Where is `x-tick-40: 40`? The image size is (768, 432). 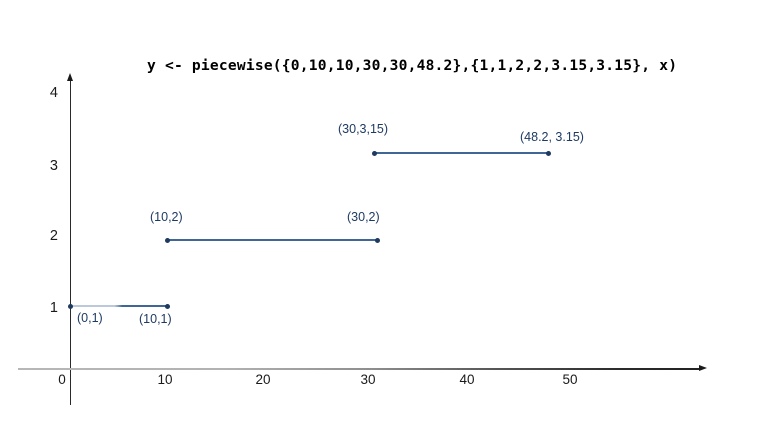 x-tick-40: 40 is located at coordinates (467, 379).